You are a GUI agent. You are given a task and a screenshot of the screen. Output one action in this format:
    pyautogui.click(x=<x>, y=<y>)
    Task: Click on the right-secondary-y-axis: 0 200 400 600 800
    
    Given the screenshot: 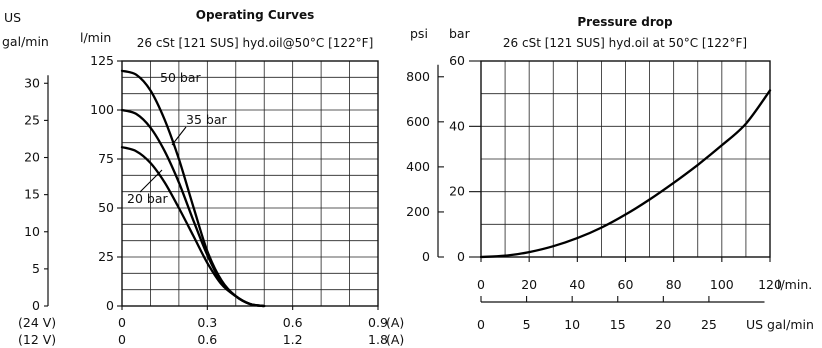 What is the action you would take?
    pyautogui.click(x=425, y=164)
    